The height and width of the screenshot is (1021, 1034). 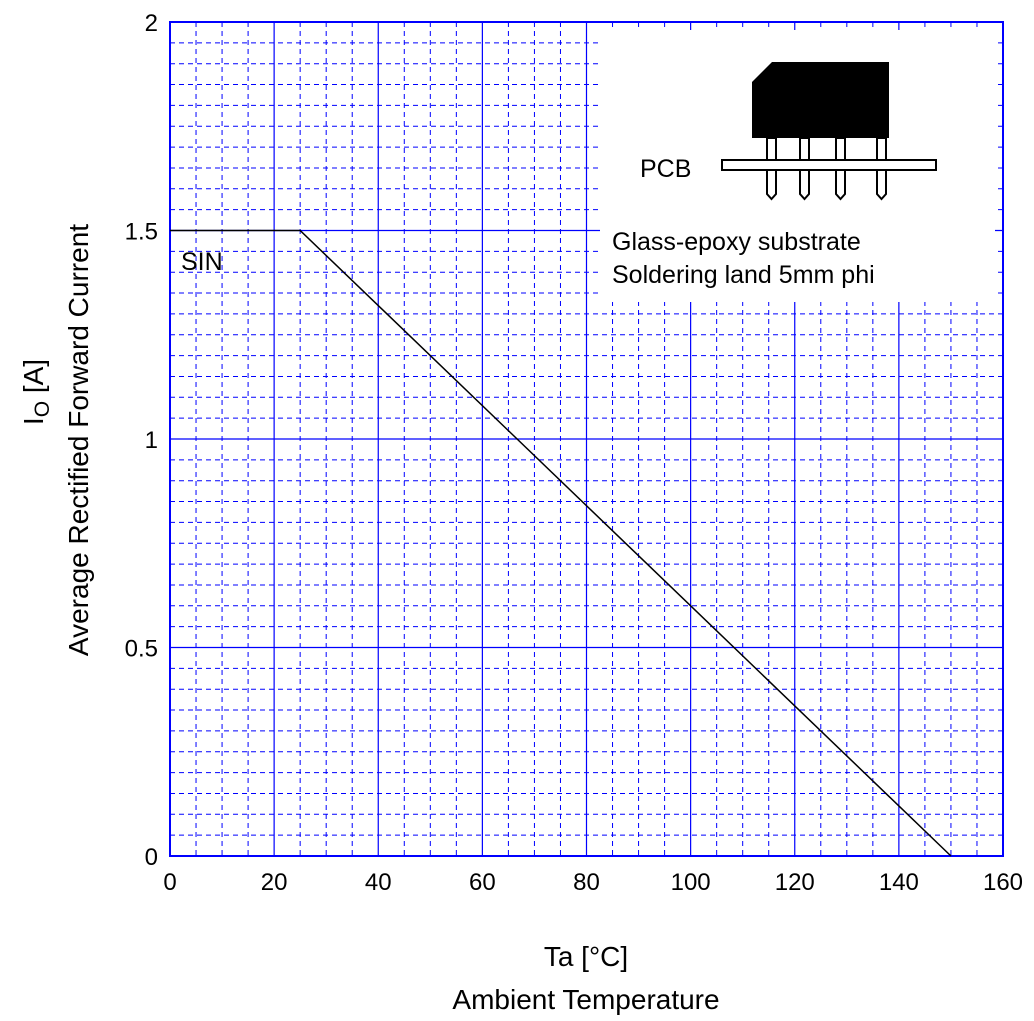 I want to click on y-axis-title-line1: IO [A], so click(x=36, y=392).